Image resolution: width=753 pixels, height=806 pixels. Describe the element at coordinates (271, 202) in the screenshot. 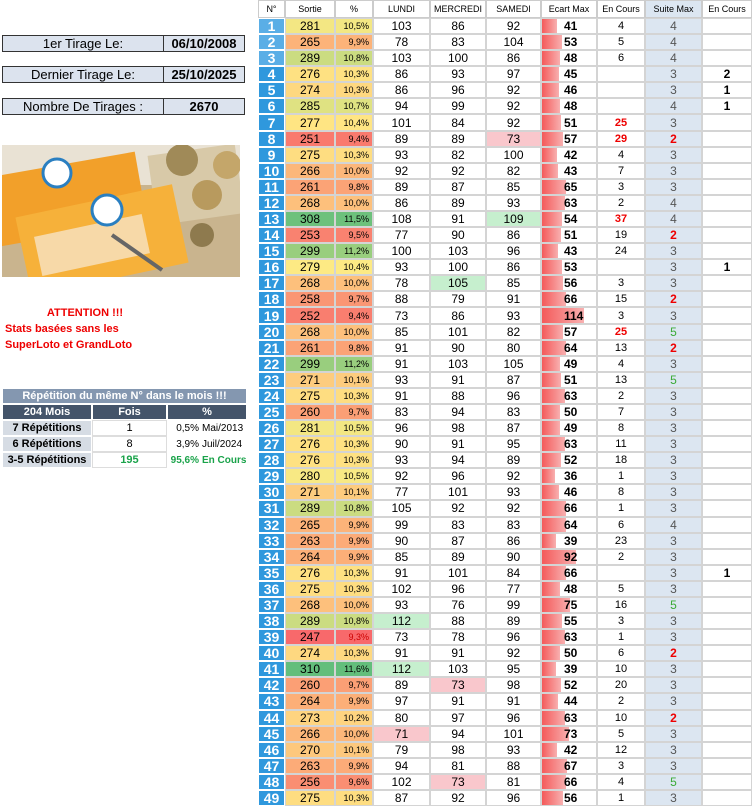

I see `row-number: 12` at that location.